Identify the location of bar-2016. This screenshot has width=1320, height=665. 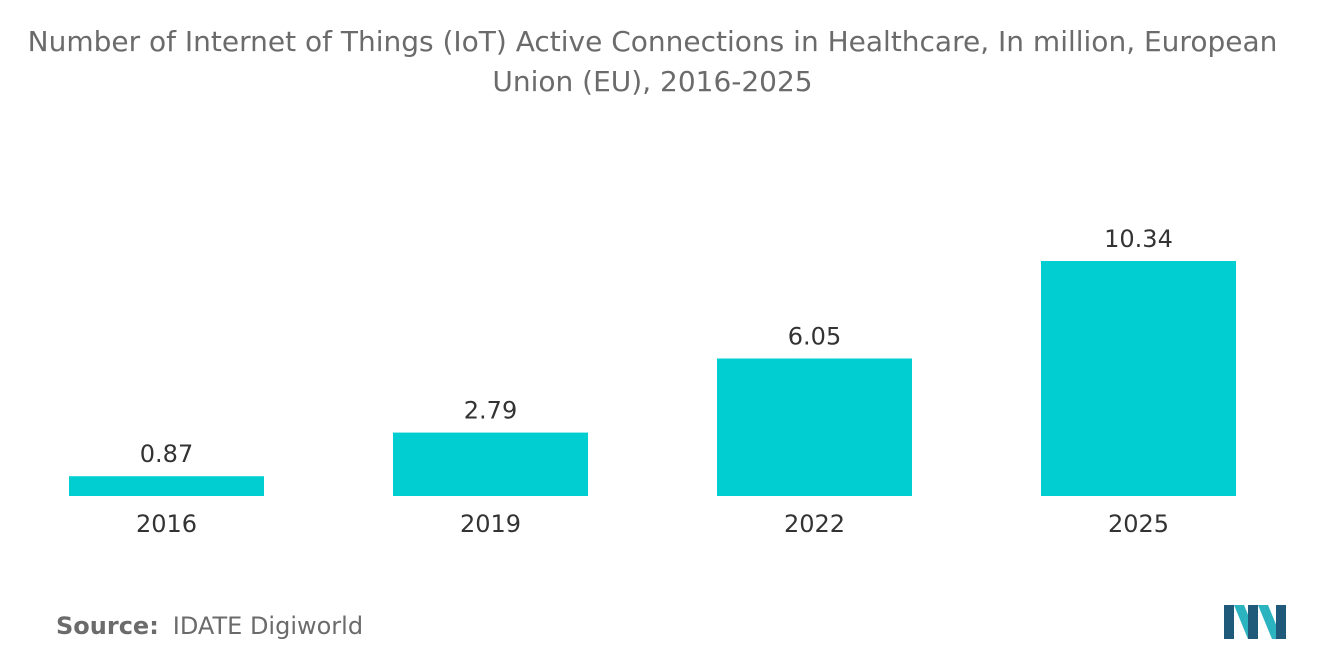
(166, 486).